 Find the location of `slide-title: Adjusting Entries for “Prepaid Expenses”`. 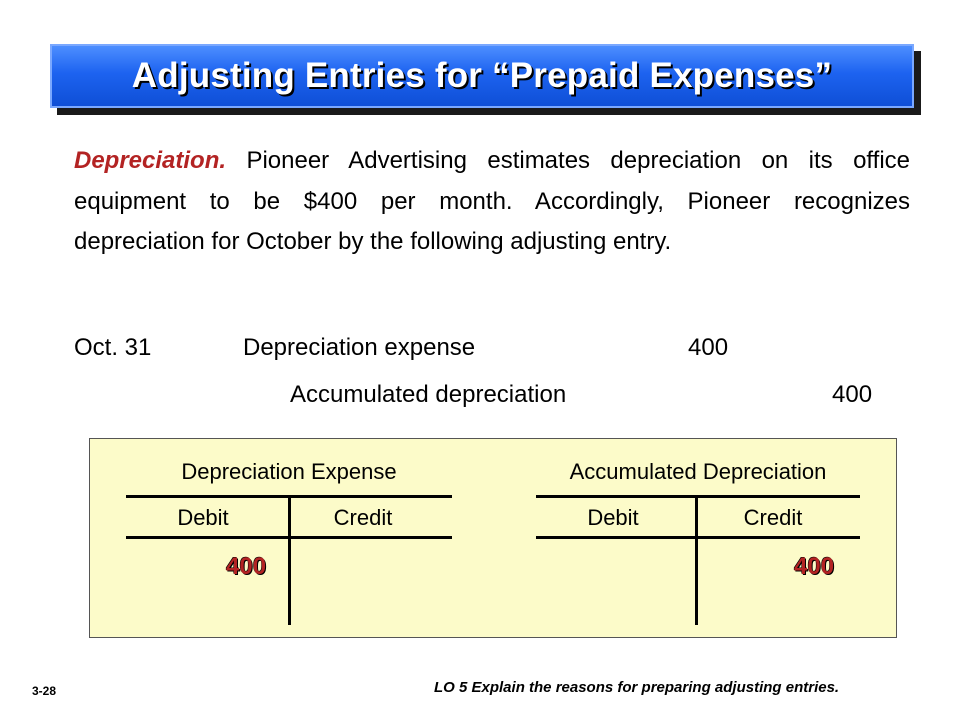

slide-title: Adjusting Entries for “Prepaid Expenses” is located at coordinates (482, 75).